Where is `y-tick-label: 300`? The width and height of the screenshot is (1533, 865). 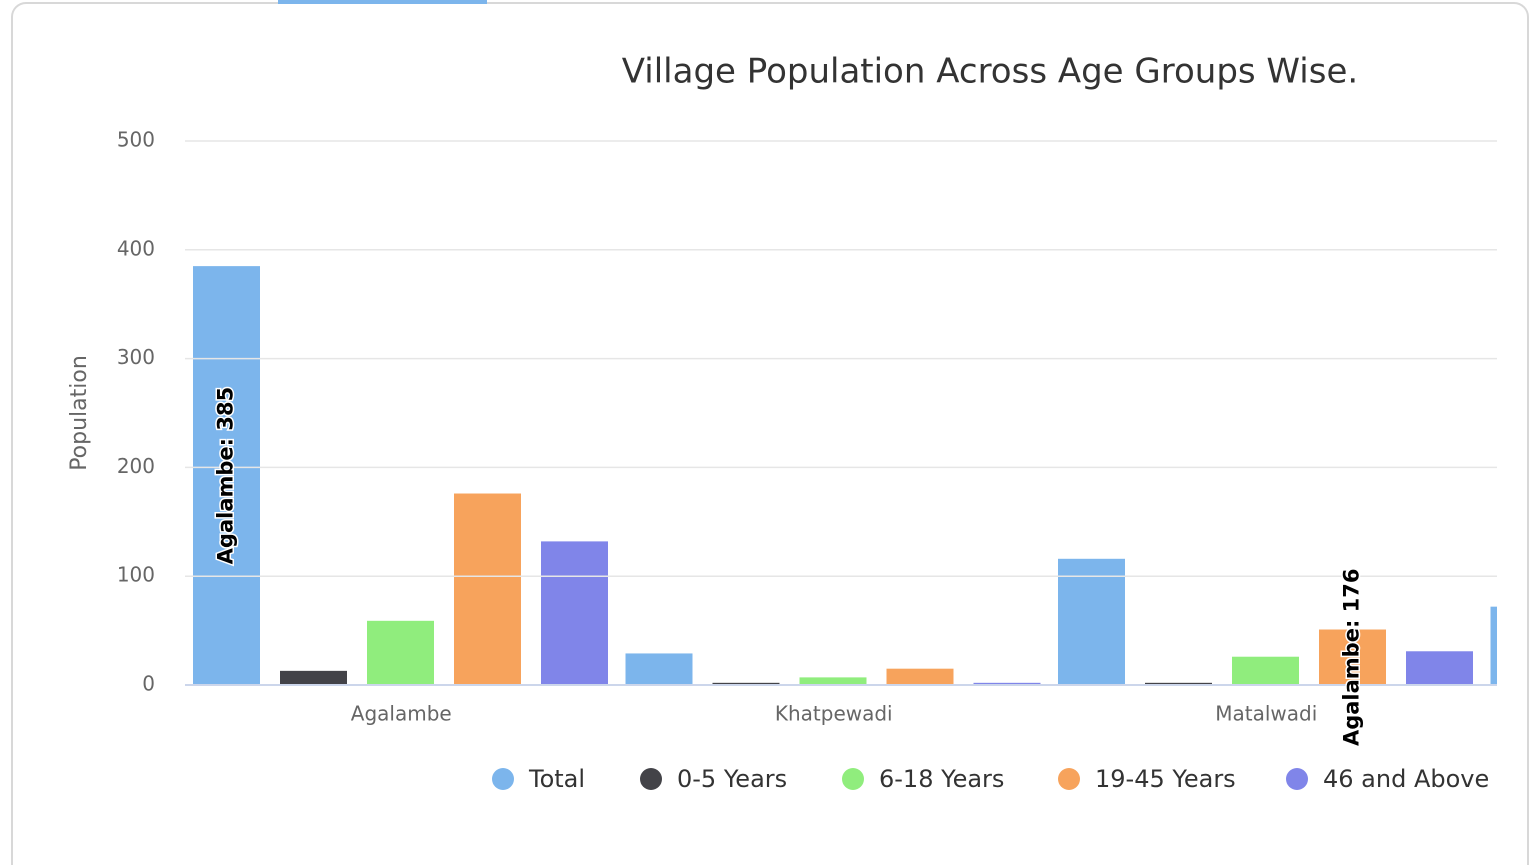
y-tick-label: 300 is located at coordinates (136, 357).